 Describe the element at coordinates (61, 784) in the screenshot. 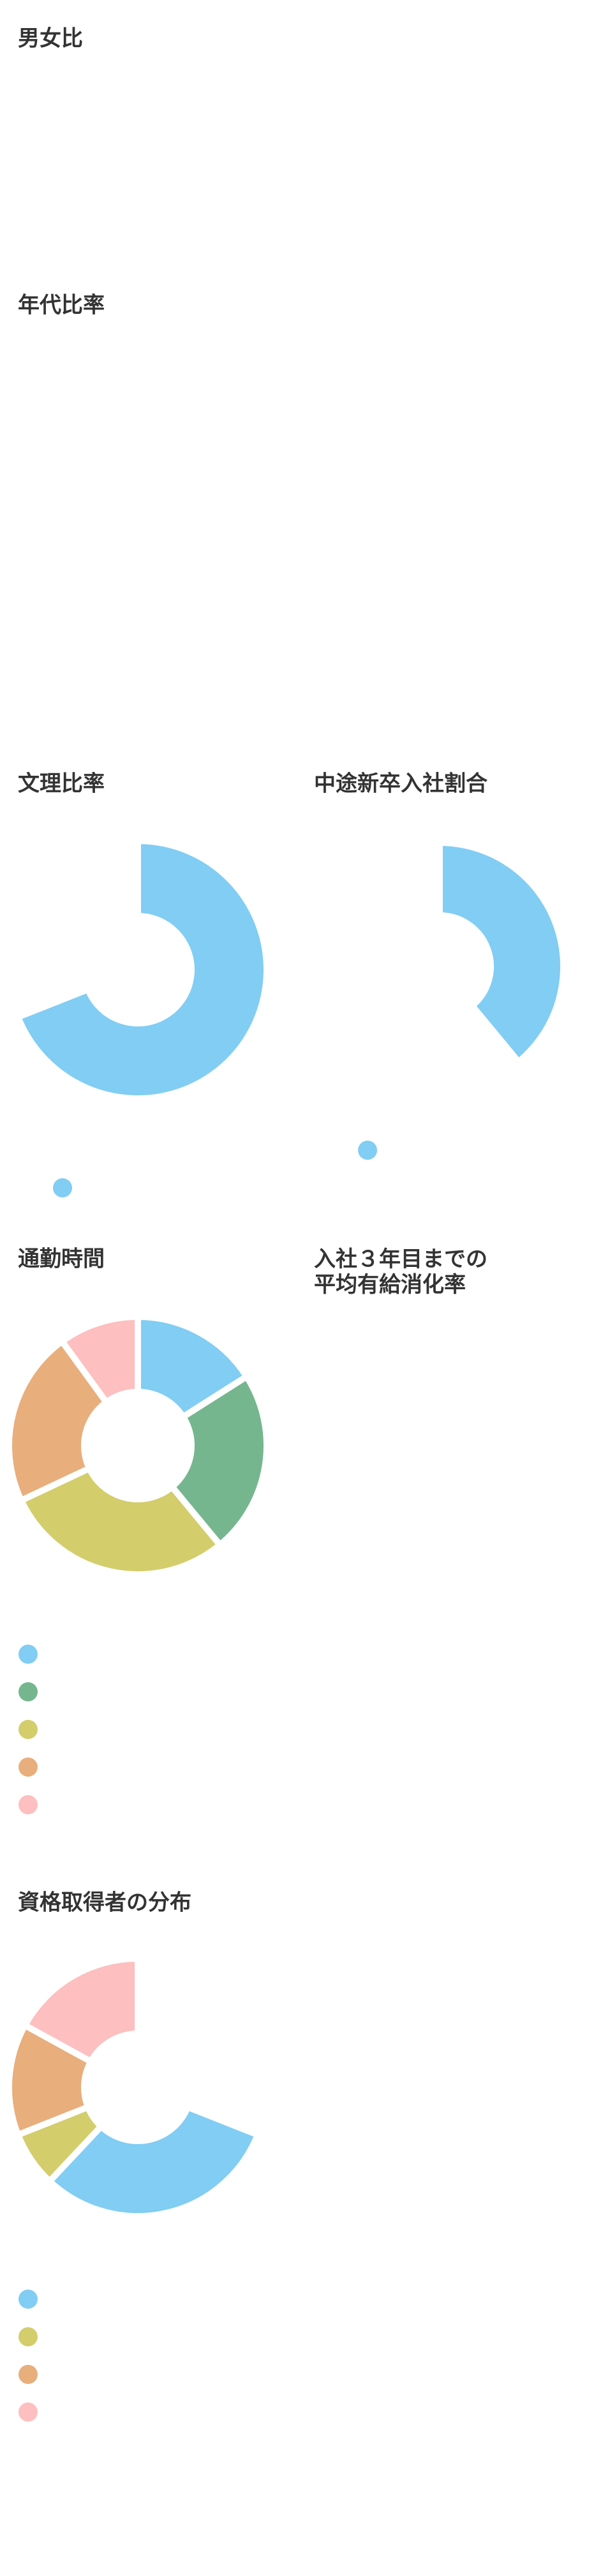

I see `section-title: 文理比率` at that location.